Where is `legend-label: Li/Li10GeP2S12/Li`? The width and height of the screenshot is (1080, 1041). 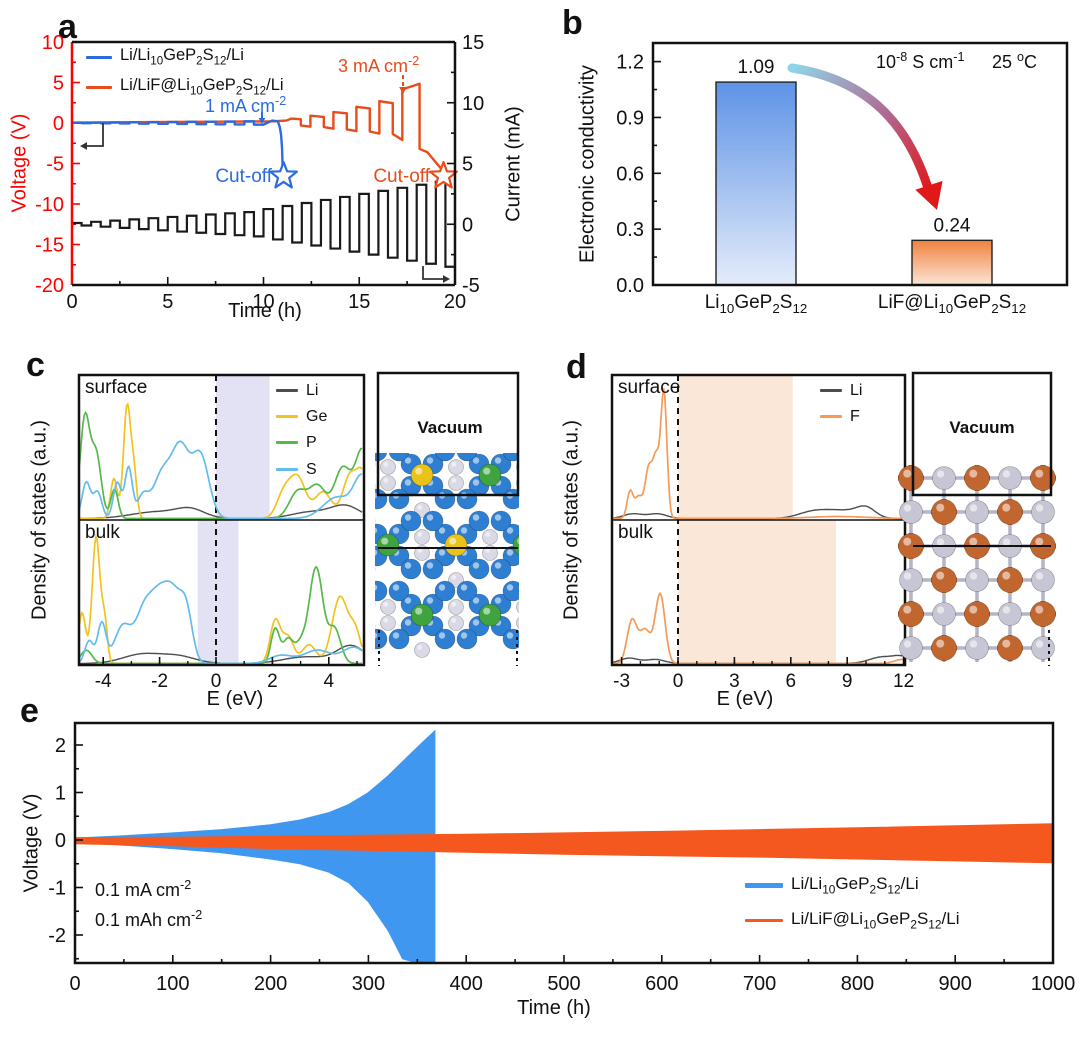 legend-label: Li/Li10GeP2S12/Li is located at coordinates (182, 57).